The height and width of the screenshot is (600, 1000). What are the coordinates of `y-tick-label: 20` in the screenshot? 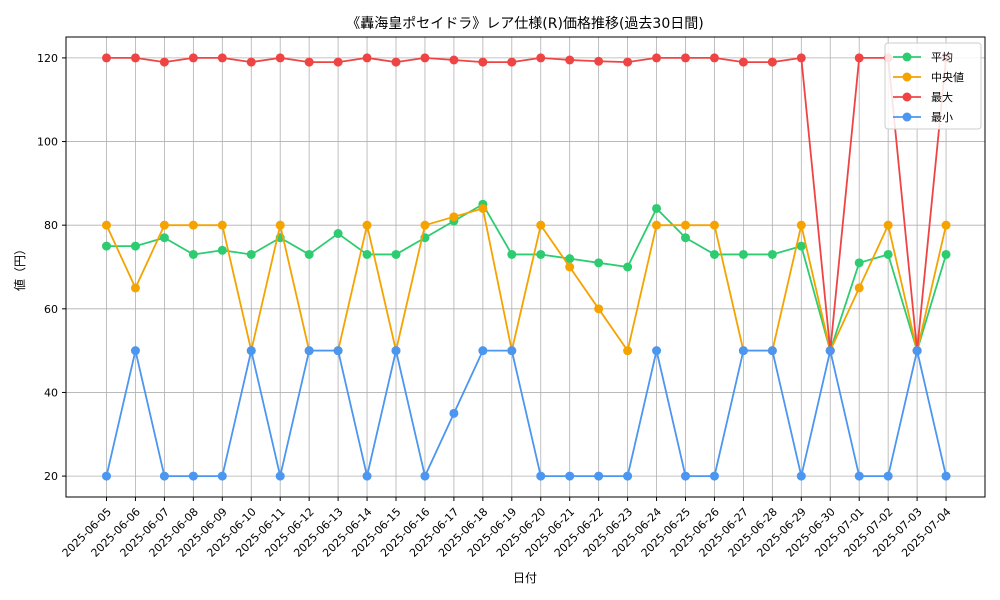 It's located at (51, 476).